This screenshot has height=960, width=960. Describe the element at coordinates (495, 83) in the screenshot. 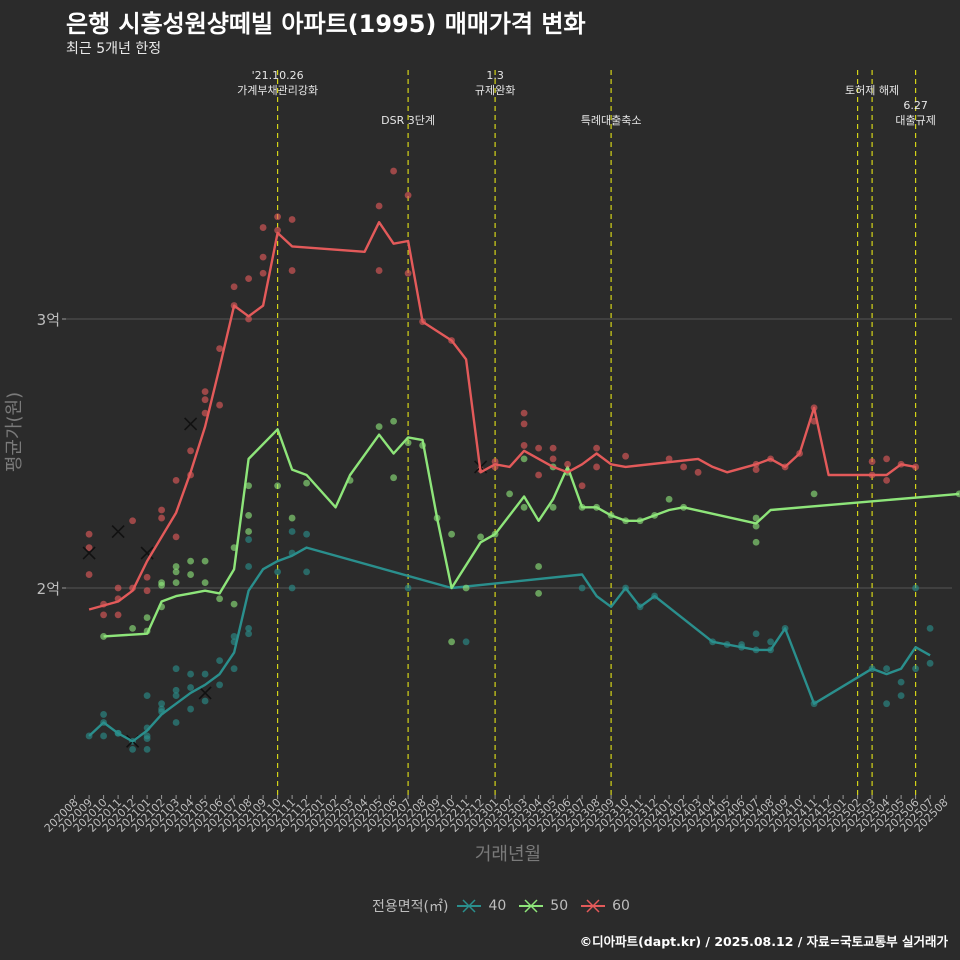

I see `event-label: 1.3 규제완화` at that location.